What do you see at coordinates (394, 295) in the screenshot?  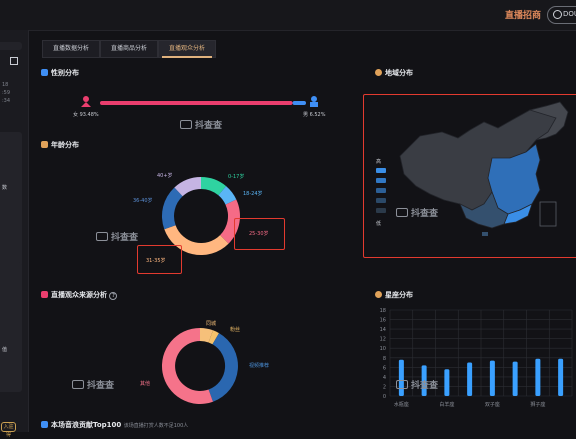 I see `constellation-title: 星座分布` at bounding box center [394, 295].